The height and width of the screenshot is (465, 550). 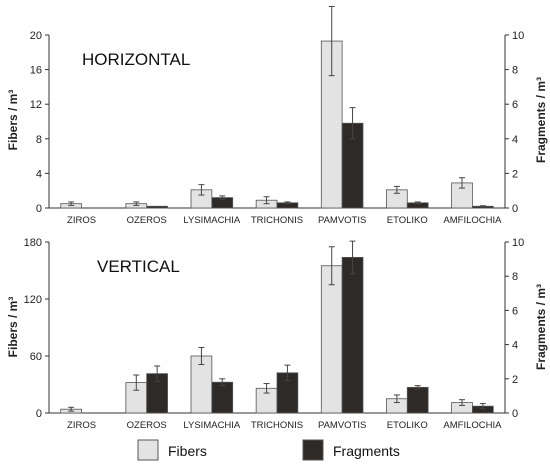 What do you see at coordinates (313, 450) in the screenshot?
I see `legend-swatch-fragments` at bounding box center [313, 450].